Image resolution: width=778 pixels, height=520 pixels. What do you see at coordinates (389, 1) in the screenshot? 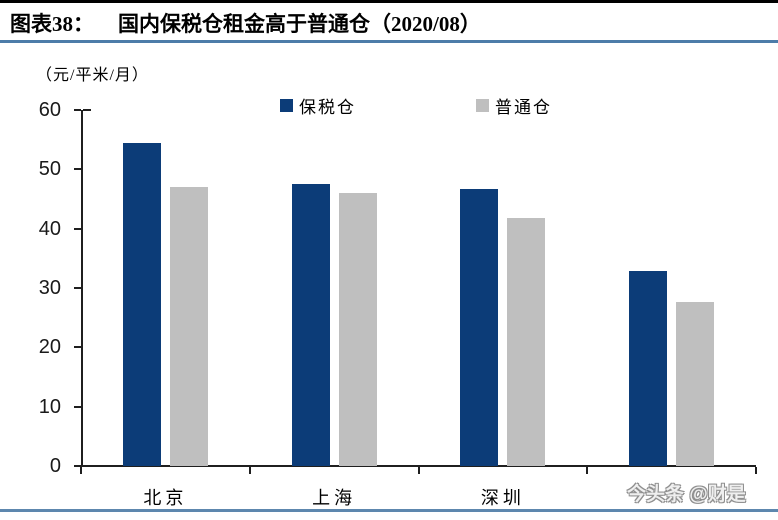
I see `top-black-rule` at bounding box center [389, 1].